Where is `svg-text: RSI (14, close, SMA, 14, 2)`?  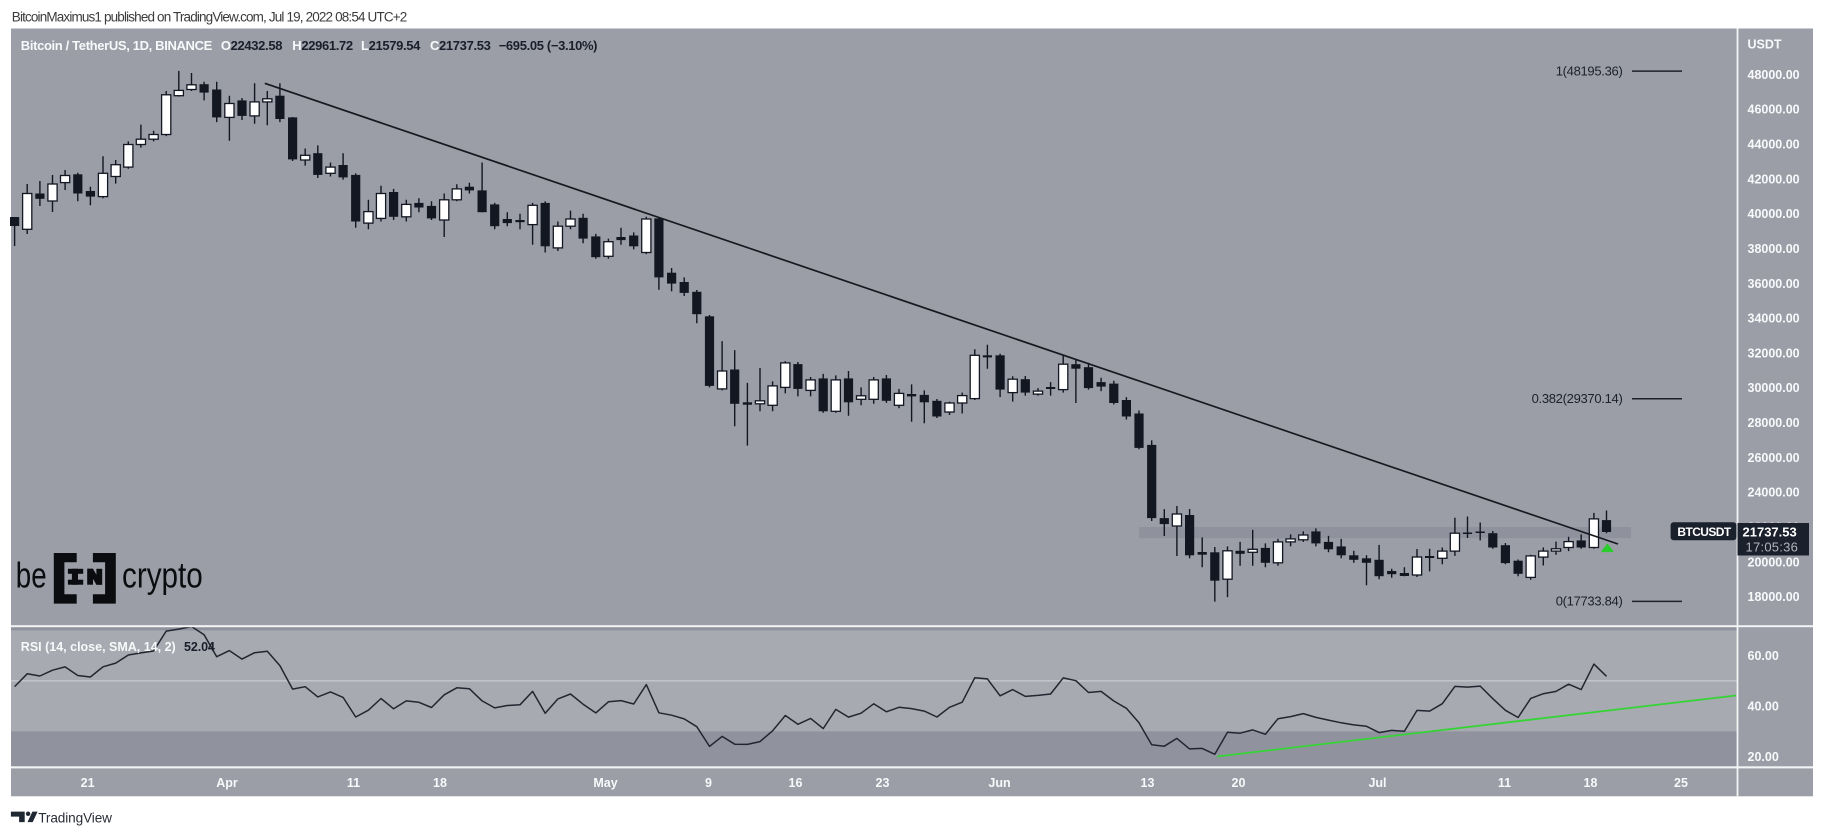 svg-text: RSI (14, close, SMA, 14, 2) is located at coordinates (98, 647).